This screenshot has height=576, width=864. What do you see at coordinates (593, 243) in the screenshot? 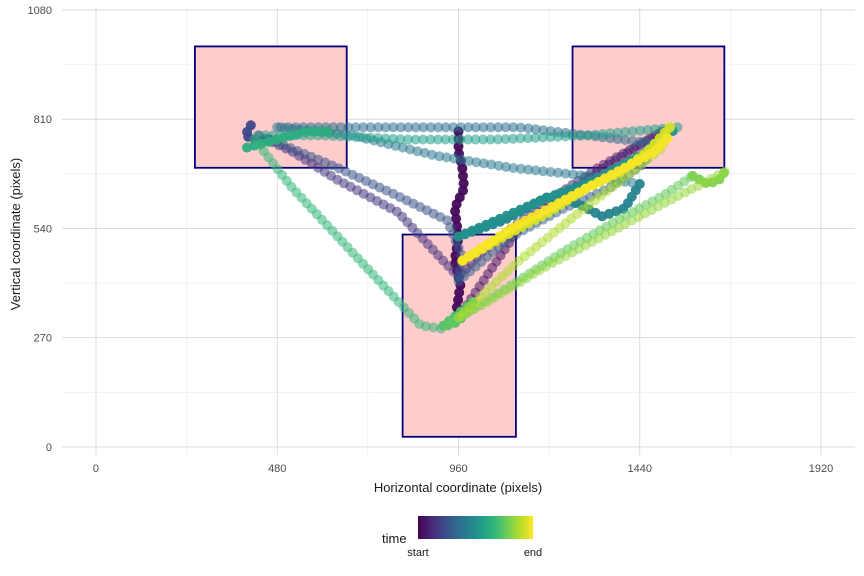
I see `trajectory` at bounding box center [593, 243].